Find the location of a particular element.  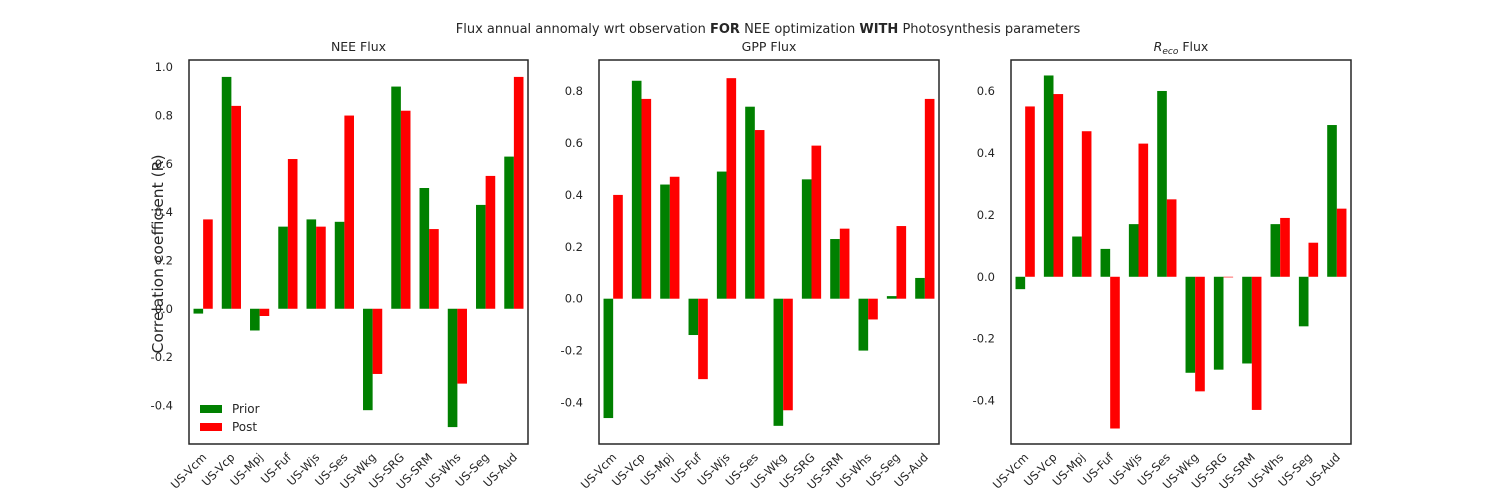

suptitle-bold-with: WITH is located at coordinates (879, 29).